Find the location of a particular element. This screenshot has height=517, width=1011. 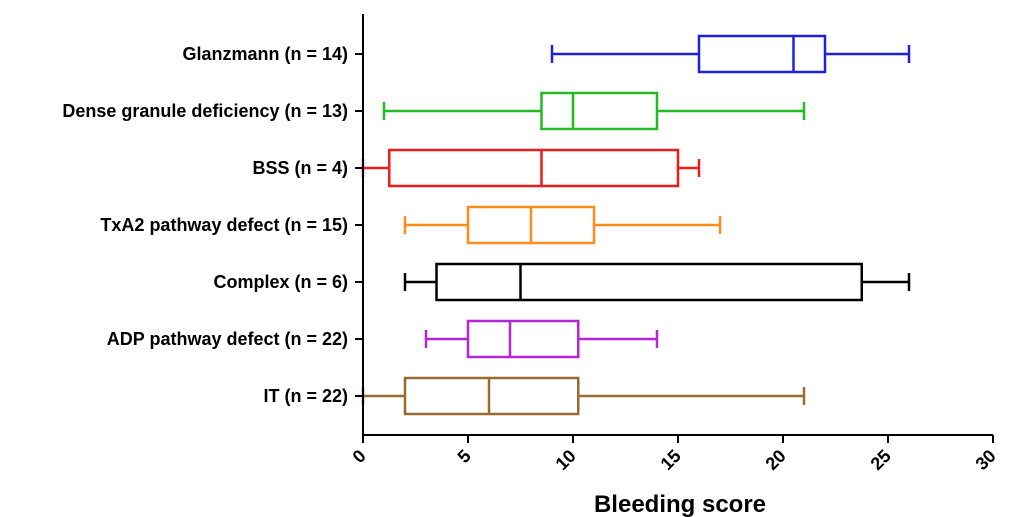

x-axis-title: Bleeding score is located at coordinates (680, 504).